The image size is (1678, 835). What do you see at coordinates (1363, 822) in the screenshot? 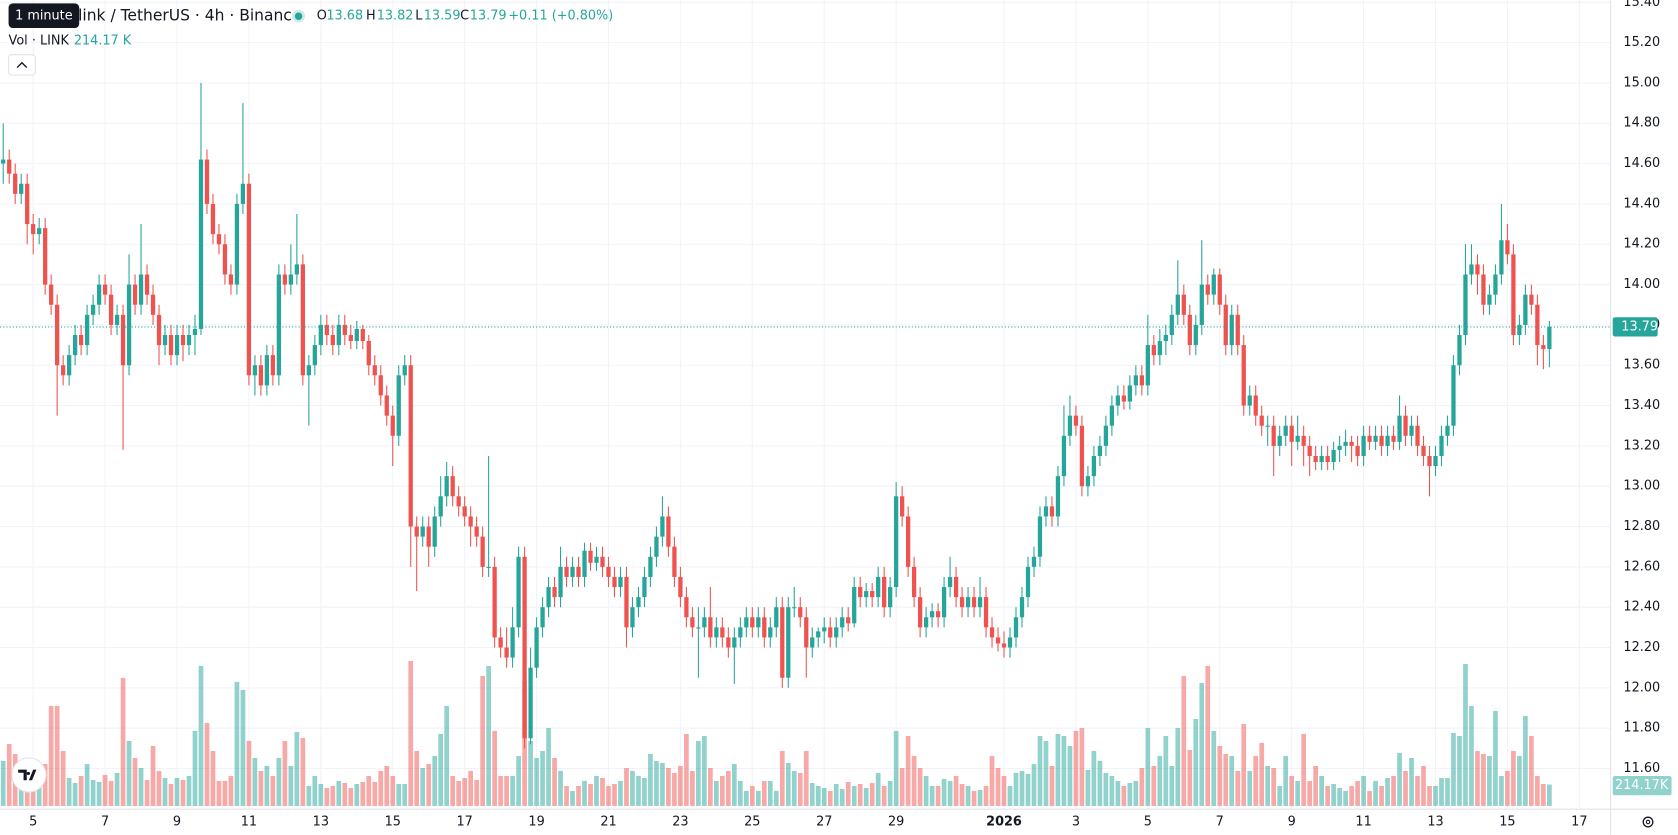
I see `x-tick-label: 11` at bounding box center [1363, 822].